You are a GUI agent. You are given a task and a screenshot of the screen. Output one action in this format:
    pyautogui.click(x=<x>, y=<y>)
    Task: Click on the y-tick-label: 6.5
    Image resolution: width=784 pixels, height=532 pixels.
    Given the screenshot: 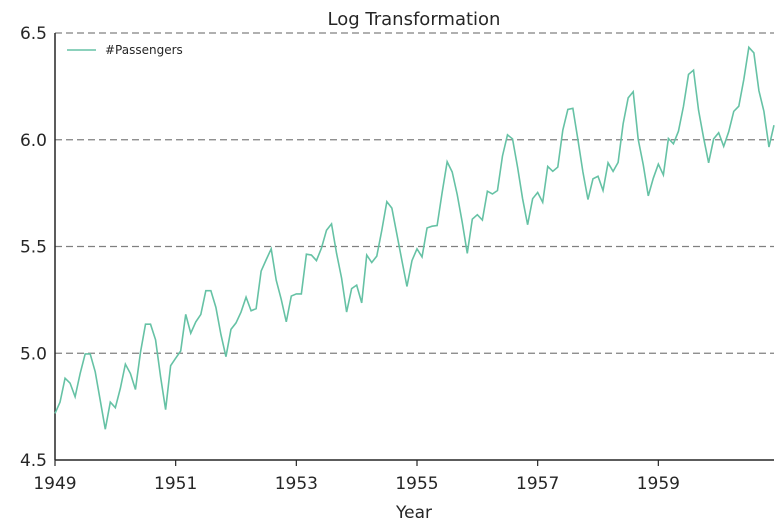 What is the action you would take?
    pyautogui.click(x=33, y=34)
    